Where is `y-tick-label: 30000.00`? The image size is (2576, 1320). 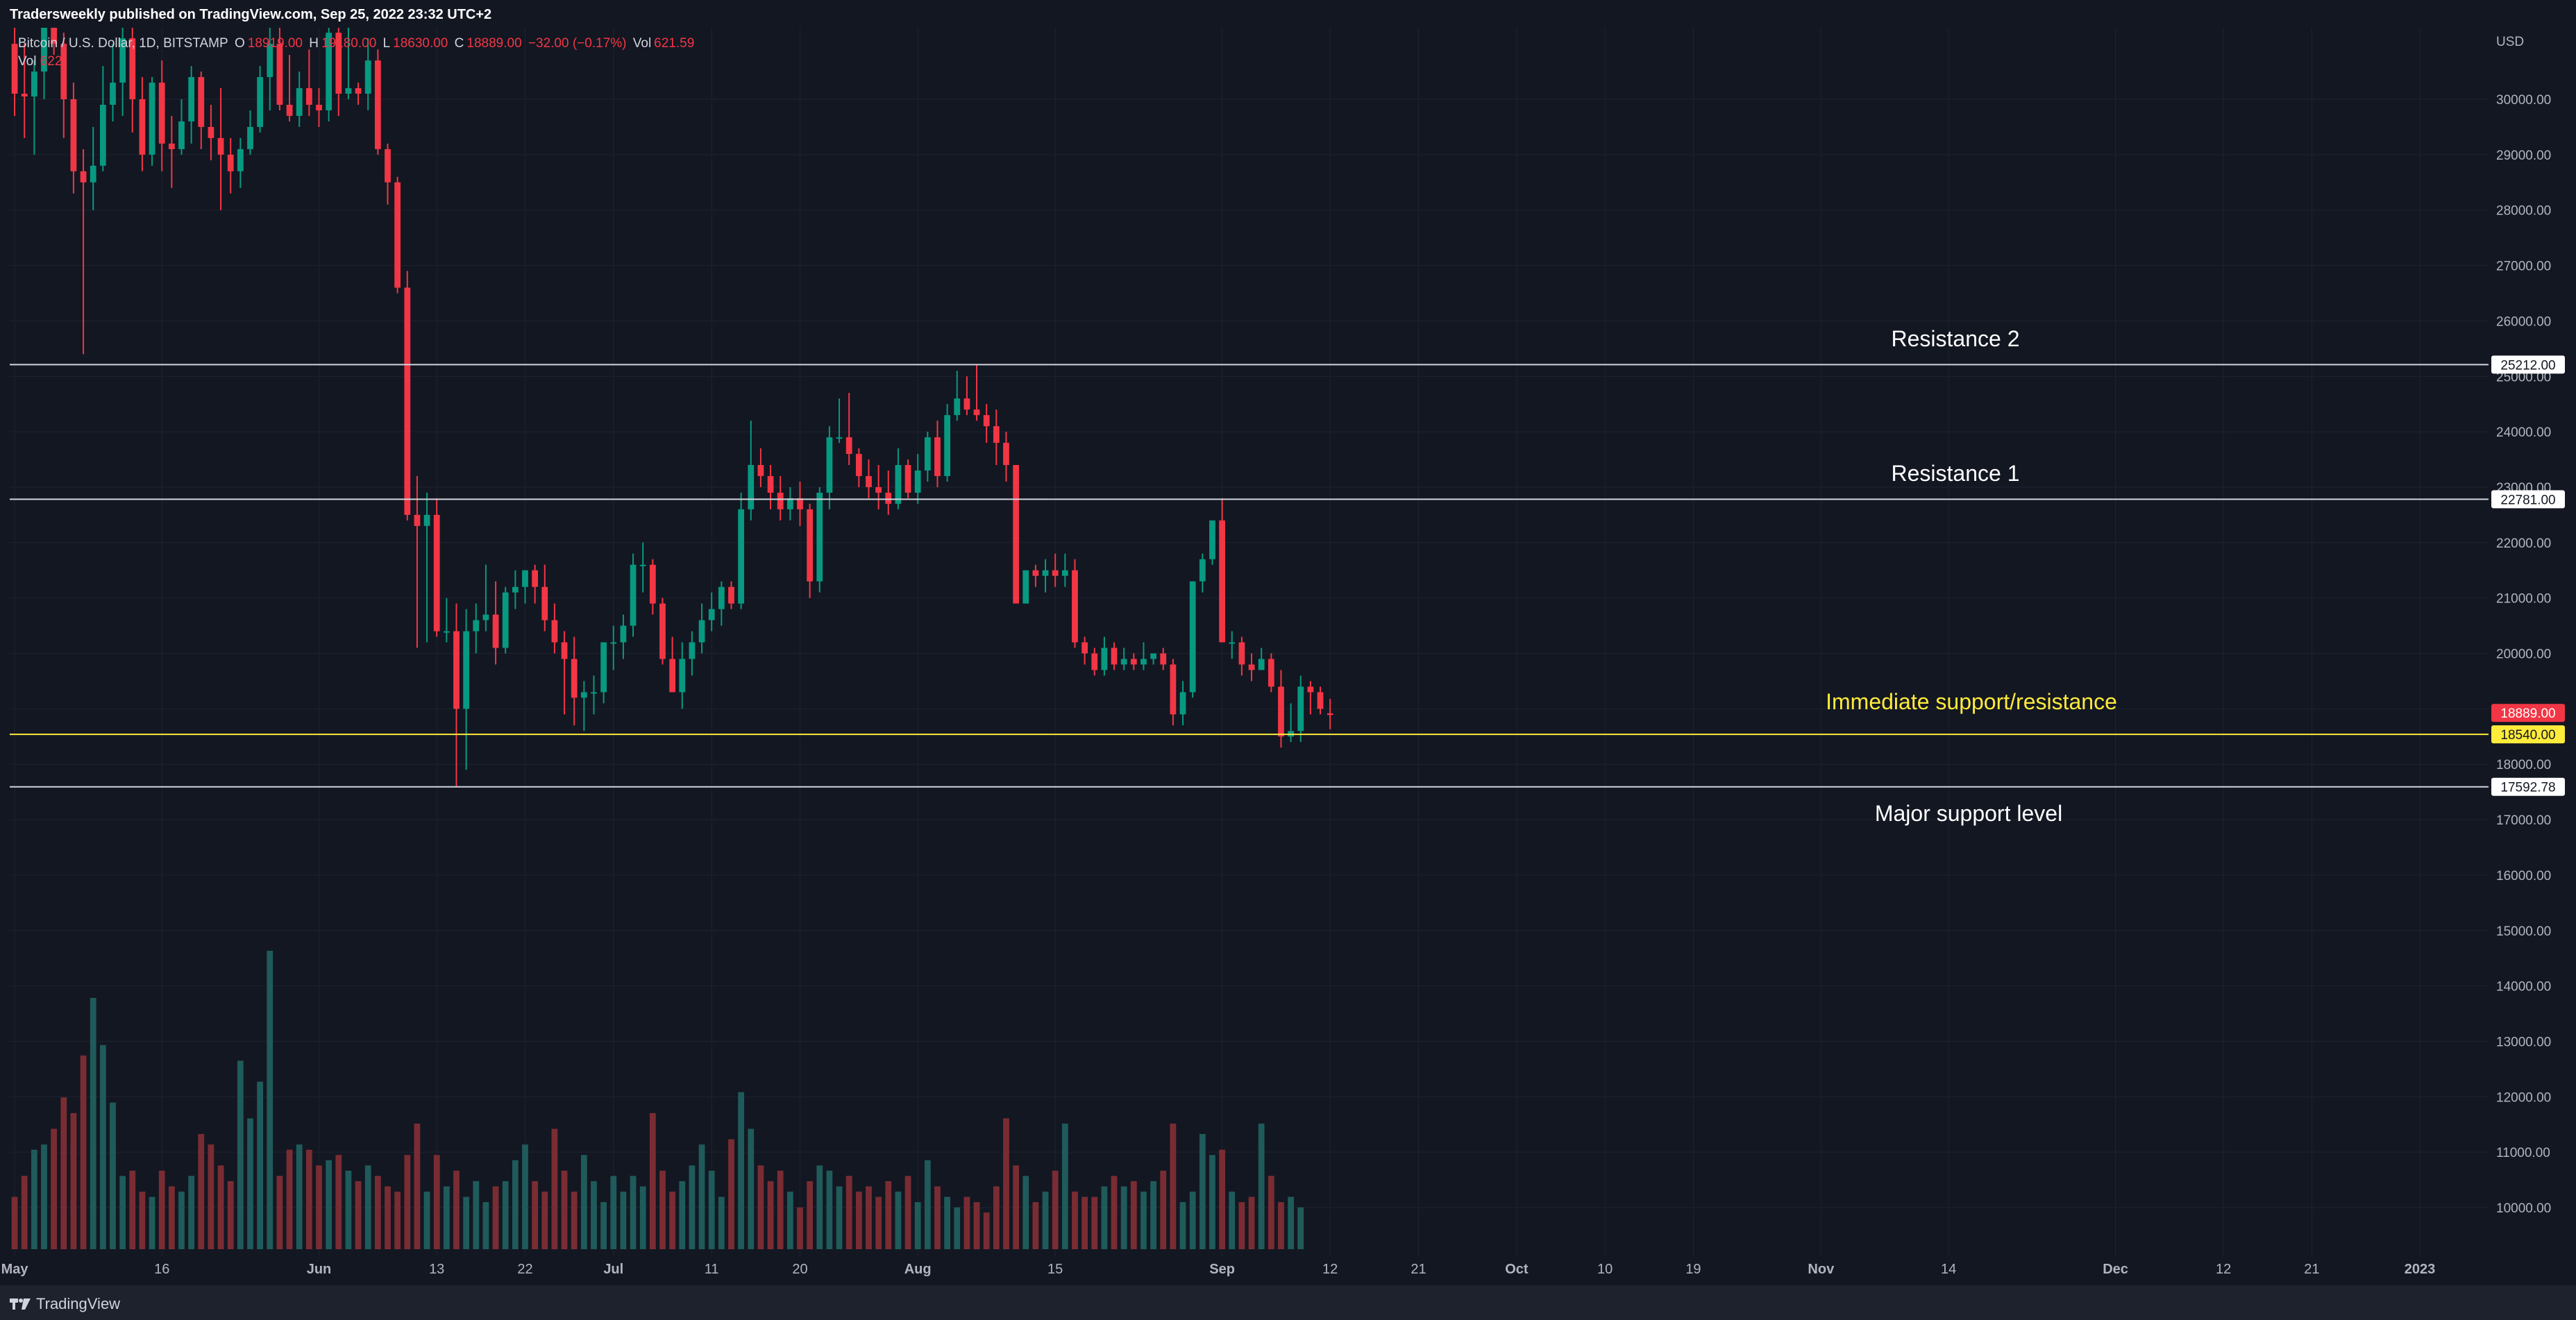 y-tick-label: 30000.00 is located at coordinates (2523, 100).